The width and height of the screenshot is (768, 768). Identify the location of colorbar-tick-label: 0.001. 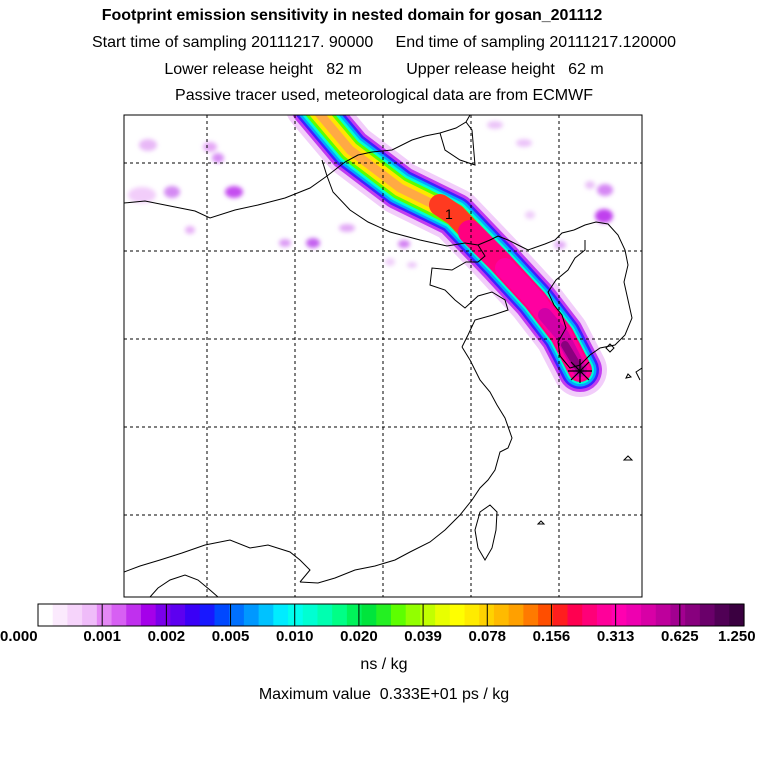
(102, 636).